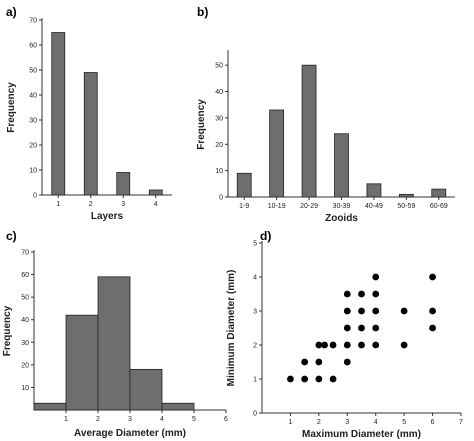 The height and width of the screenshot is (441, 474). I want to click on panel-b-ytick-label-4: 40, so click(219, 92).